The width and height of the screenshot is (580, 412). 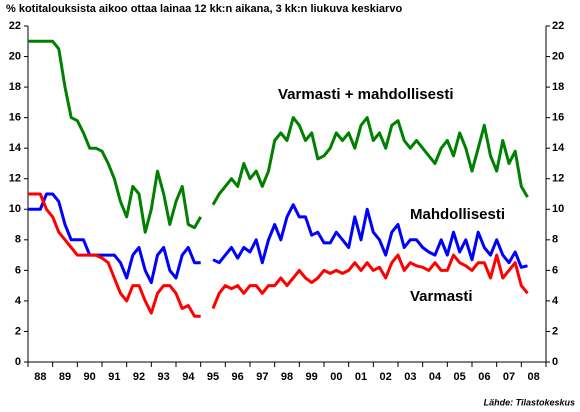 I want to click on x-tick-label: 07, so click(x=509, y=377).